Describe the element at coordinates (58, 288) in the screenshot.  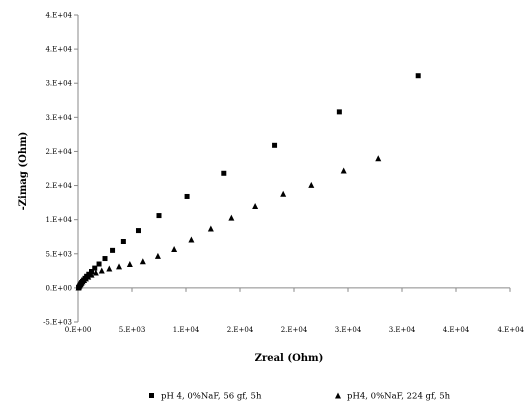
I see `y-tick-label: 0.E+00` at that location.